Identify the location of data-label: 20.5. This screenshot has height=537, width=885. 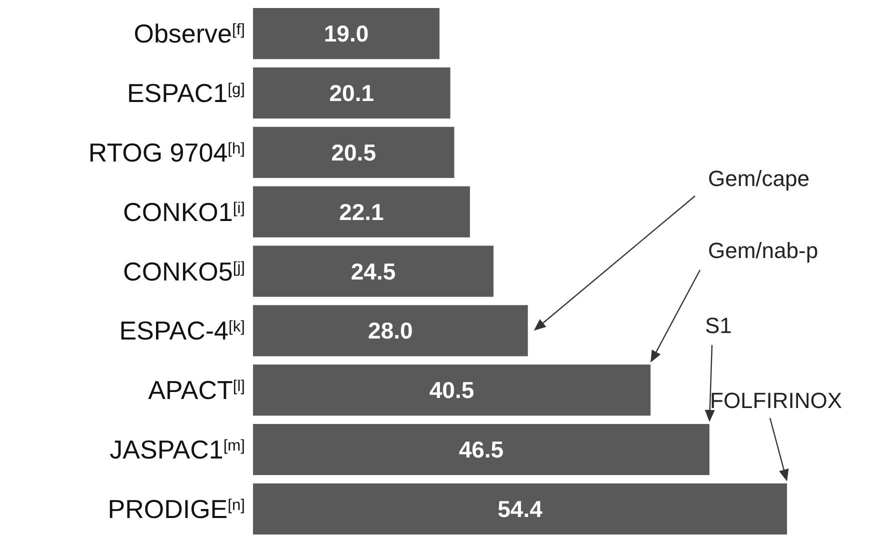
(353, 152).